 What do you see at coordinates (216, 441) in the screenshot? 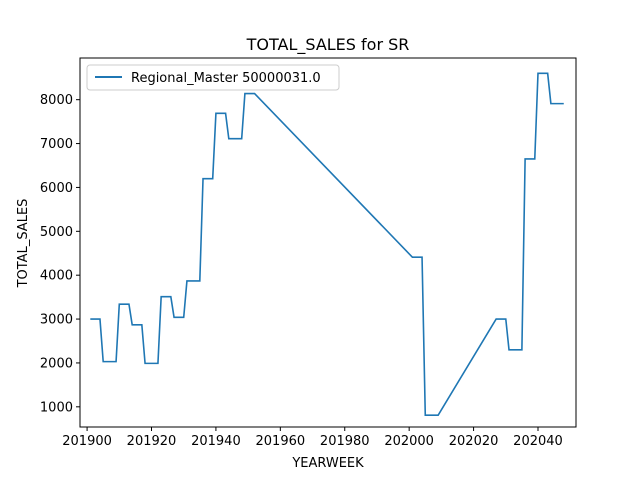
I see `x-tick-label: 201940` at bounding box center [216, 441].